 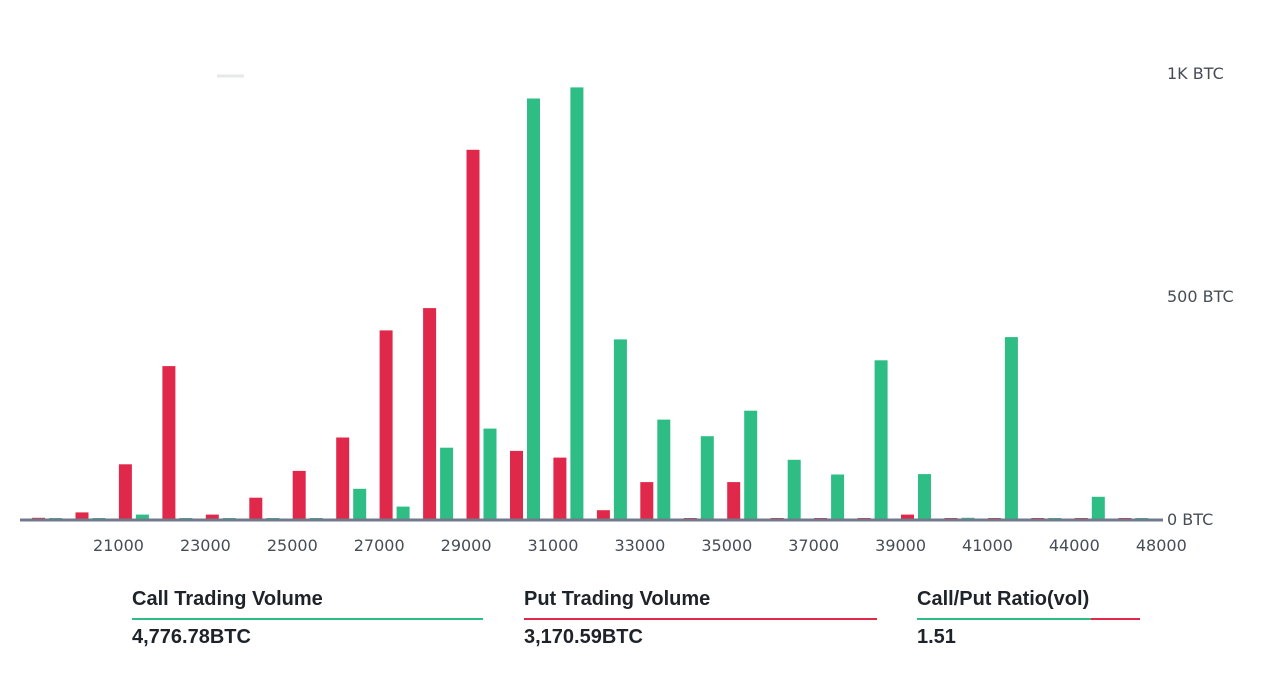 I want to click on x-tick-label: 27000, so click(x=379, y=545).